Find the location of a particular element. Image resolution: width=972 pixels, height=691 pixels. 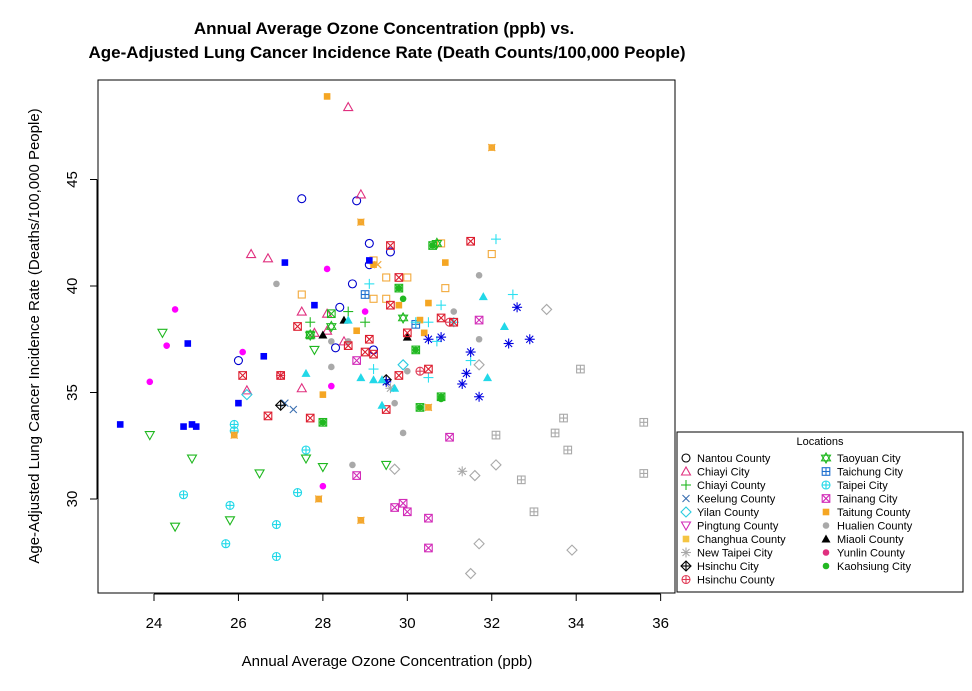

legend-item: Taipei City is located at coordinates (854, 486).